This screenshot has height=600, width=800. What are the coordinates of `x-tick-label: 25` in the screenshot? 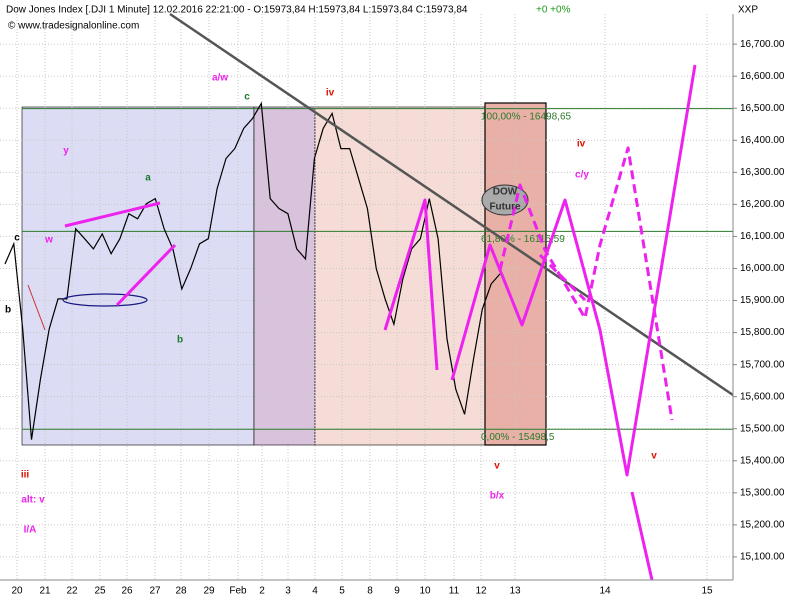 It's located at (100, 591).